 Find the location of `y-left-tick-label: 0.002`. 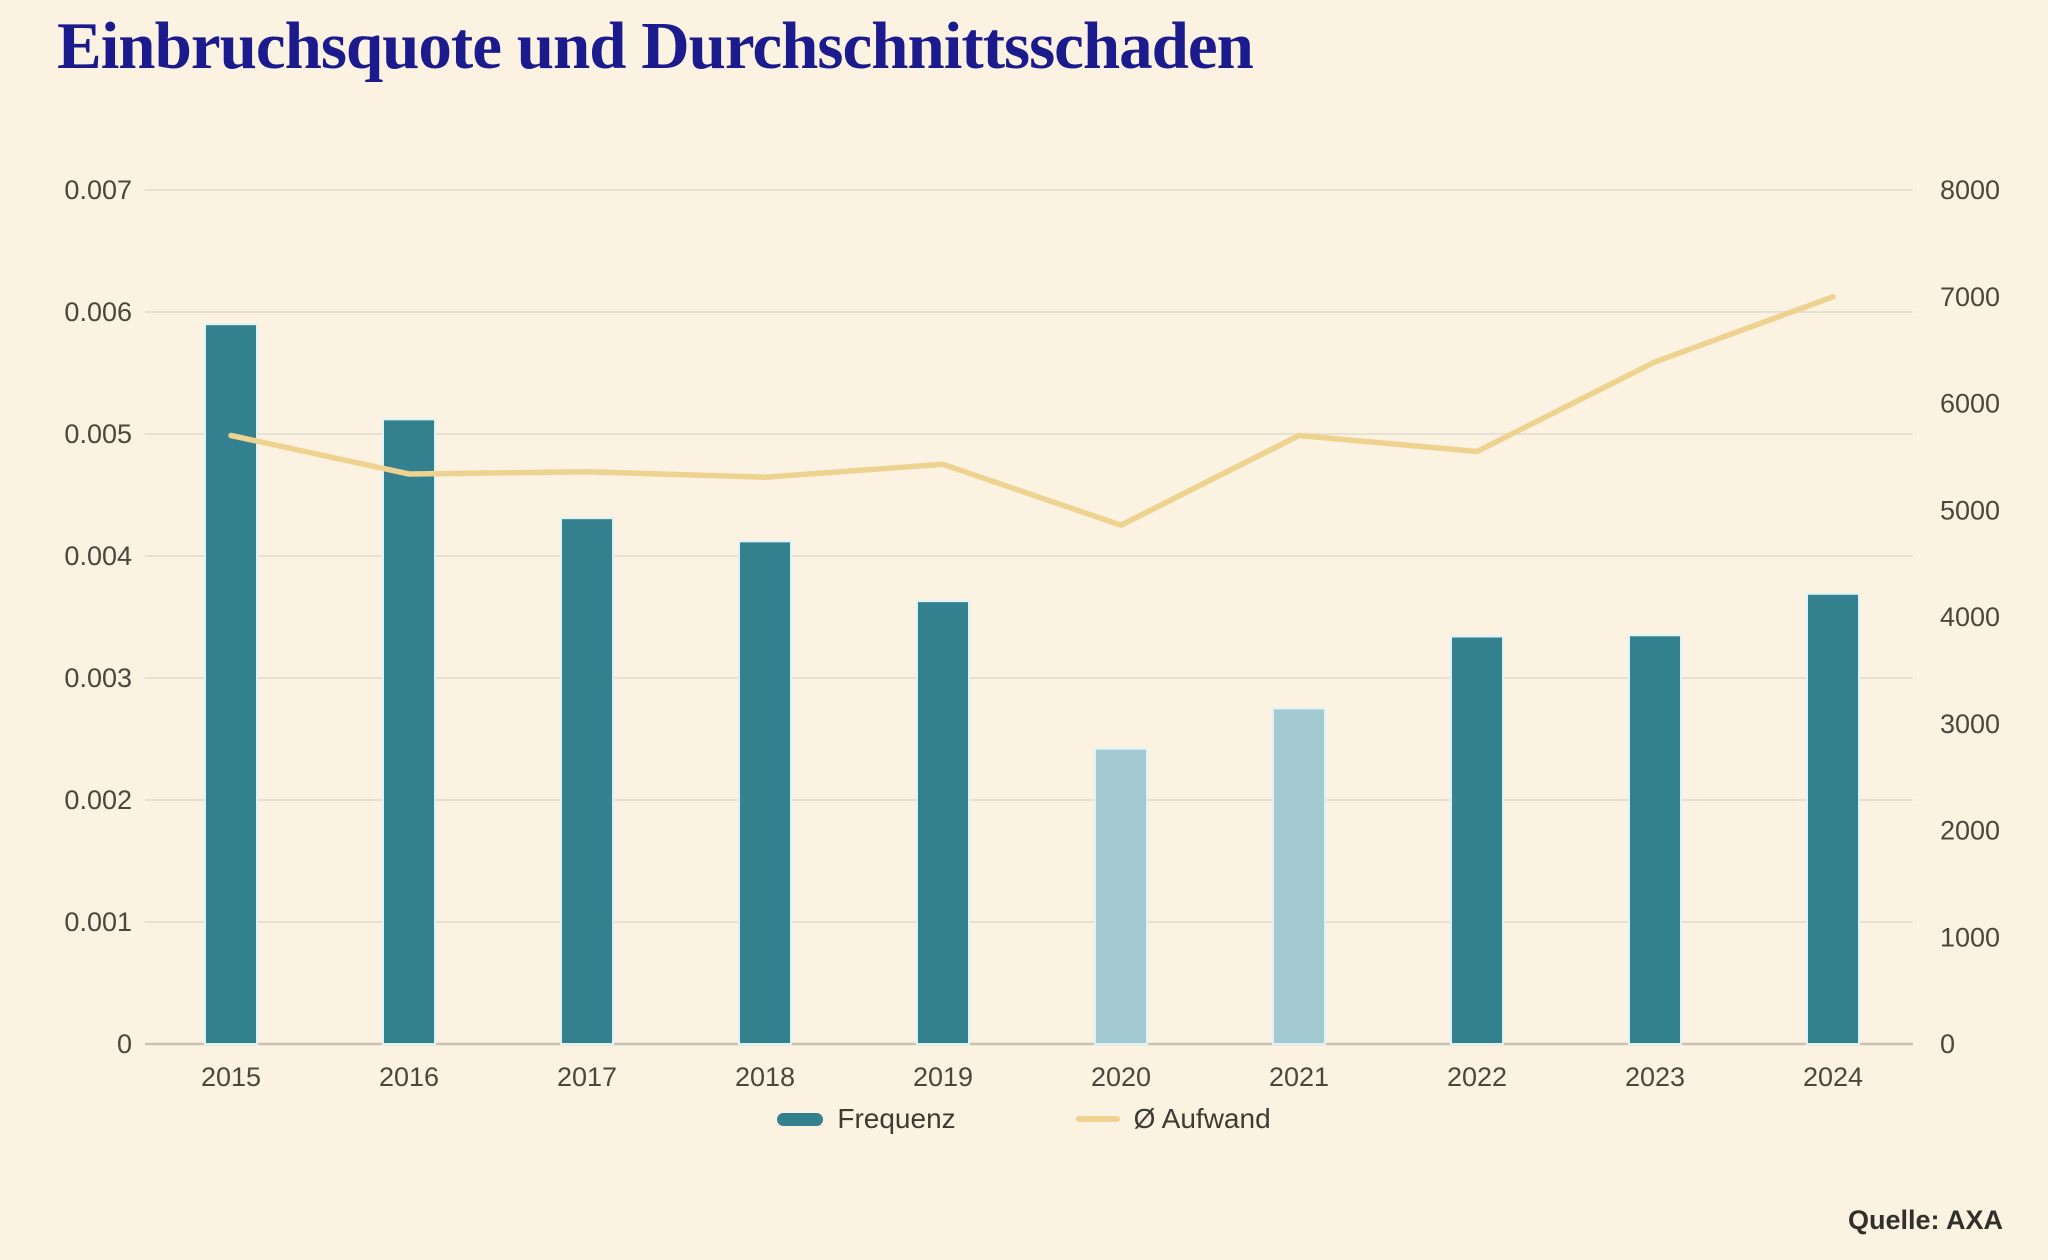

y-left-tick-label: 0.002 is located at coordinates (98, 800).